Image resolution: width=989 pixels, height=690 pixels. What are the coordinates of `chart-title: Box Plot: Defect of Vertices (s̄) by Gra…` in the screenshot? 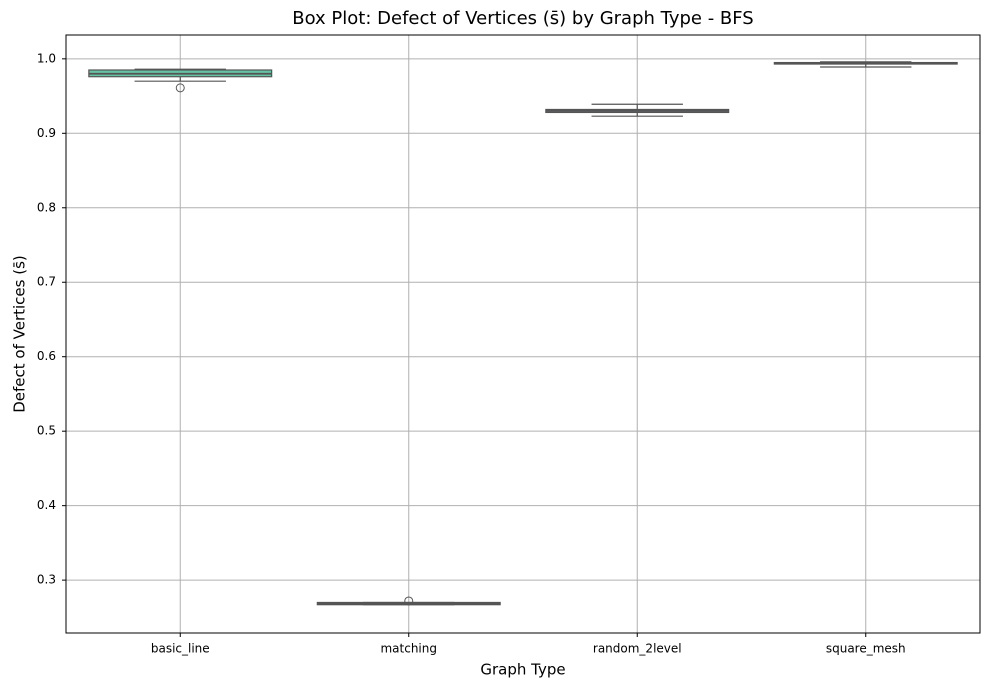 It's located at (522, 18).